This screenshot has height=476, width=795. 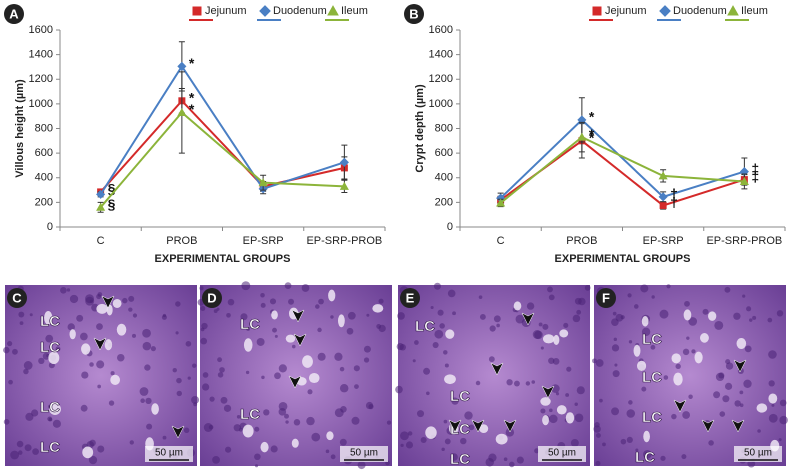 I want to click on region-label: LC, so click(x=460, y=396).